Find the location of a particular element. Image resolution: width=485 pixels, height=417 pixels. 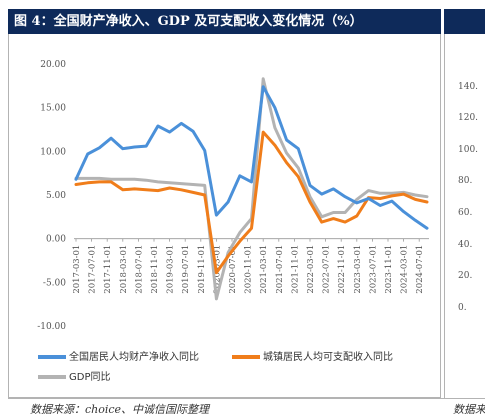

y-tick-label: -5.00 is located at coordinates (54, 283).